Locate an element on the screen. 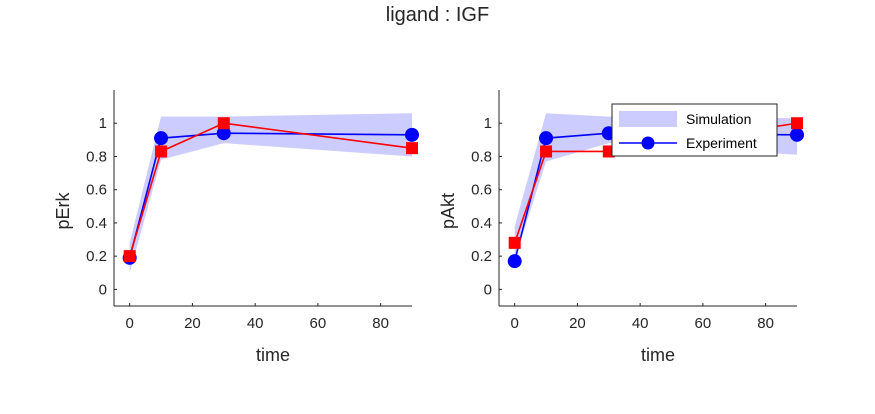  experiment-line is located at coordinates (270, 195).